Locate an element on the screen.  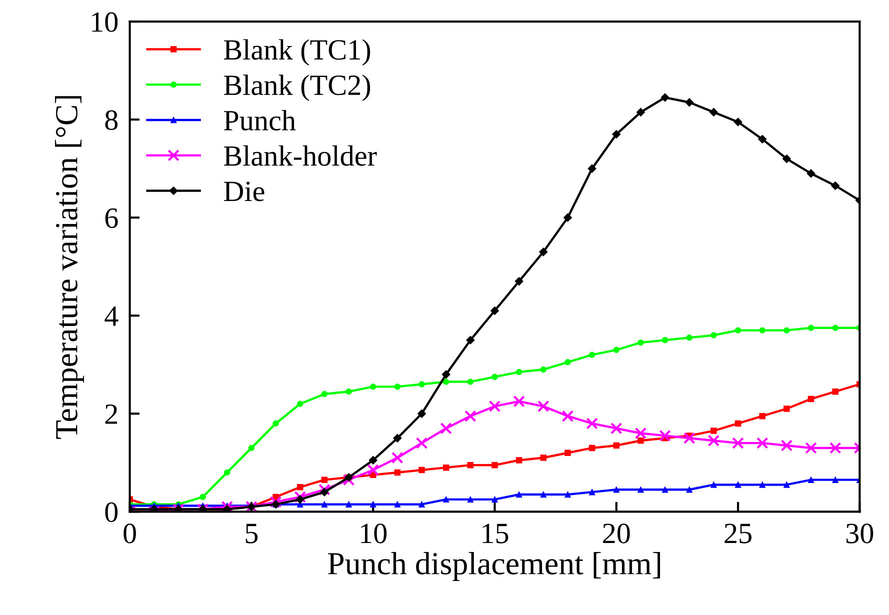
x-axis-title: Punch displacement [mm] is located at coordinates (494, 566).